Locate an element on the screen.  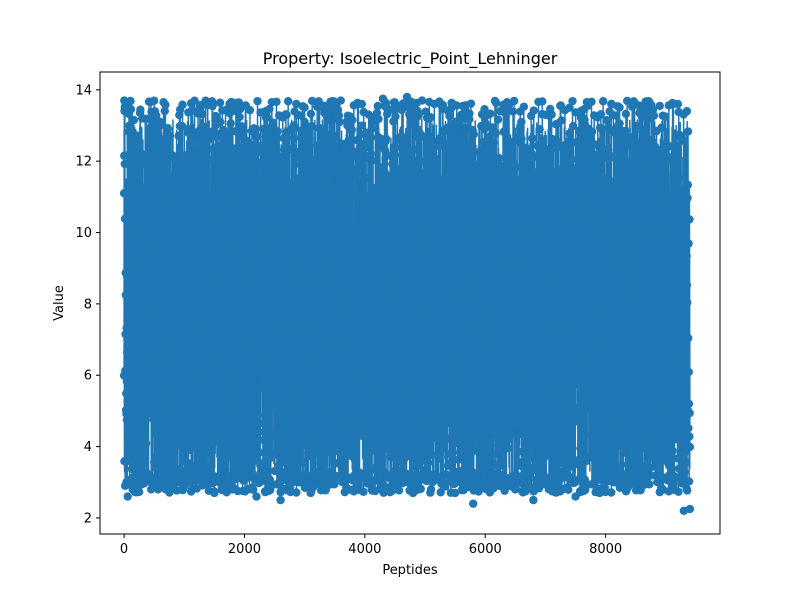
y-axis-label: Value is located at coordinates (59, 303).